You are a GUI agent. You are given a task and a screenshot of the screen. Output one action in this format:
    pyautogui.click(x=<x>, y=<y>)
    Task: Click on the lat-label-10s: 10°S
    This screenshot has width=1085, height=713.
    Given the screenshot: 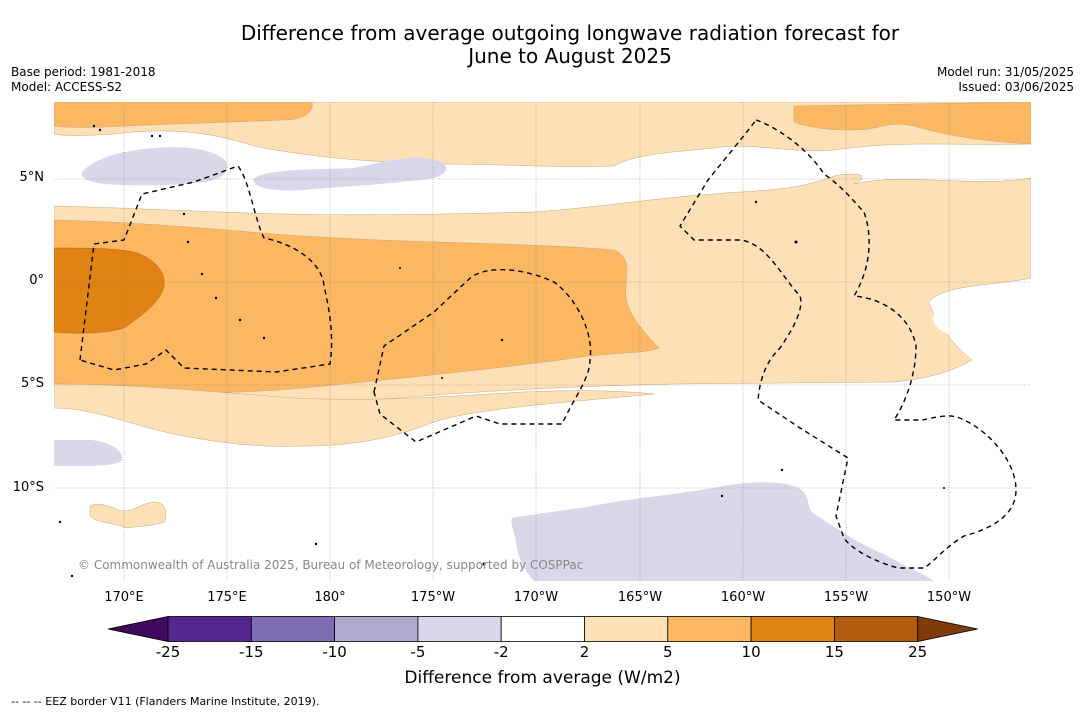 What is the action you would take?
    pyautogui.click(x=28, y=487)
    